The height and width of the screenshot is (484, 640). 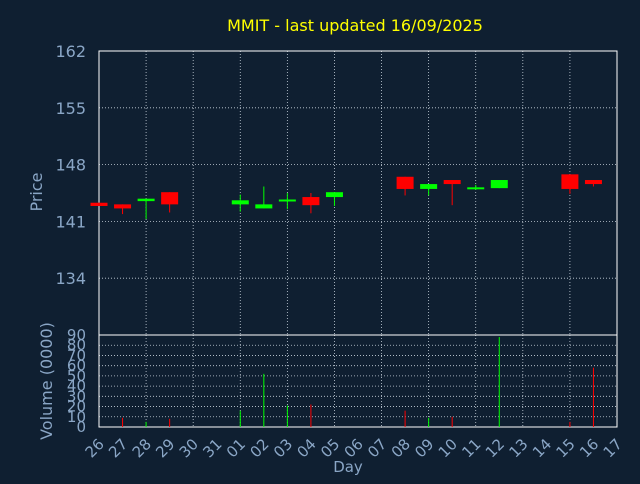 I want to click on volume-tick-label: 20, so click(x=76, y=407).